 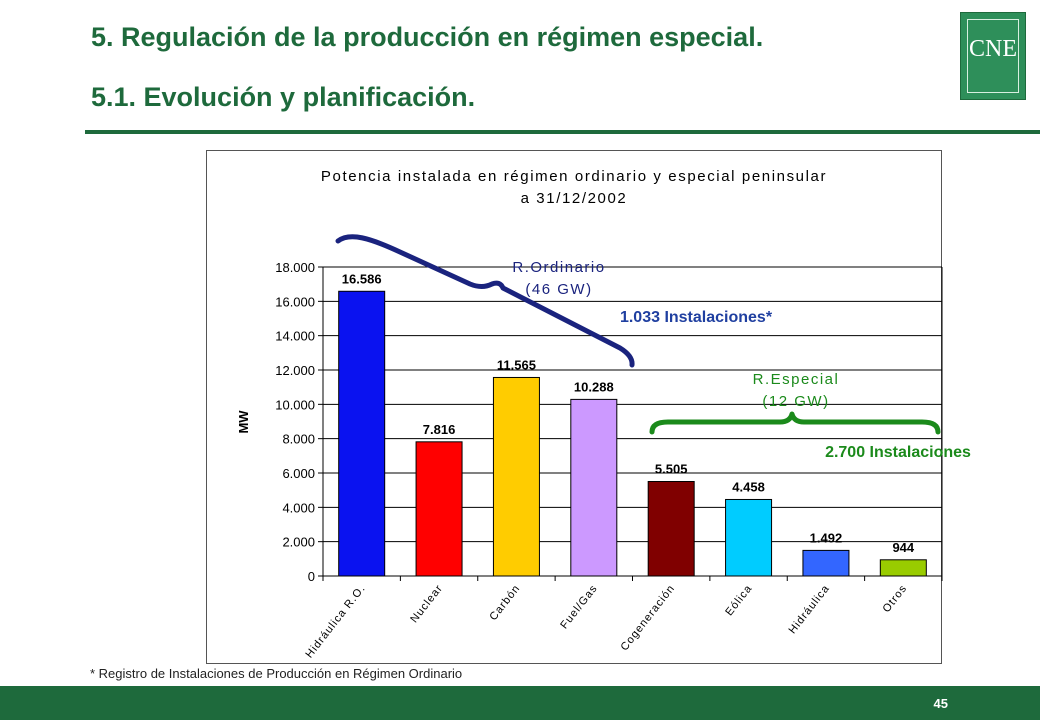 I want to click on especial-count: 2.700 Instalaciones, so click(x=898, y=452).